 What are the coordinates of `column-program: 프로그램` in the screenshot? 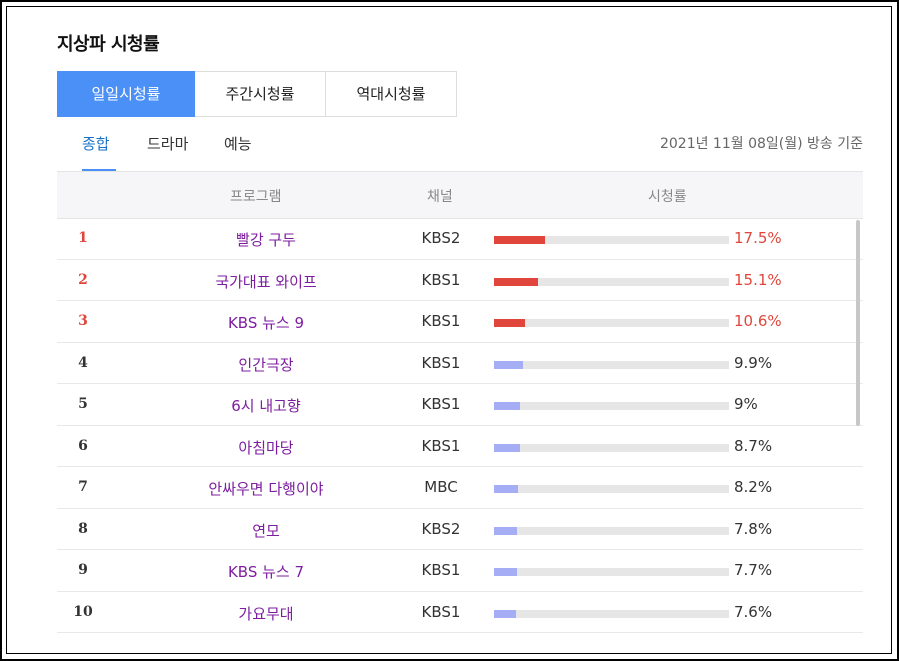 It's located at (256, 197).